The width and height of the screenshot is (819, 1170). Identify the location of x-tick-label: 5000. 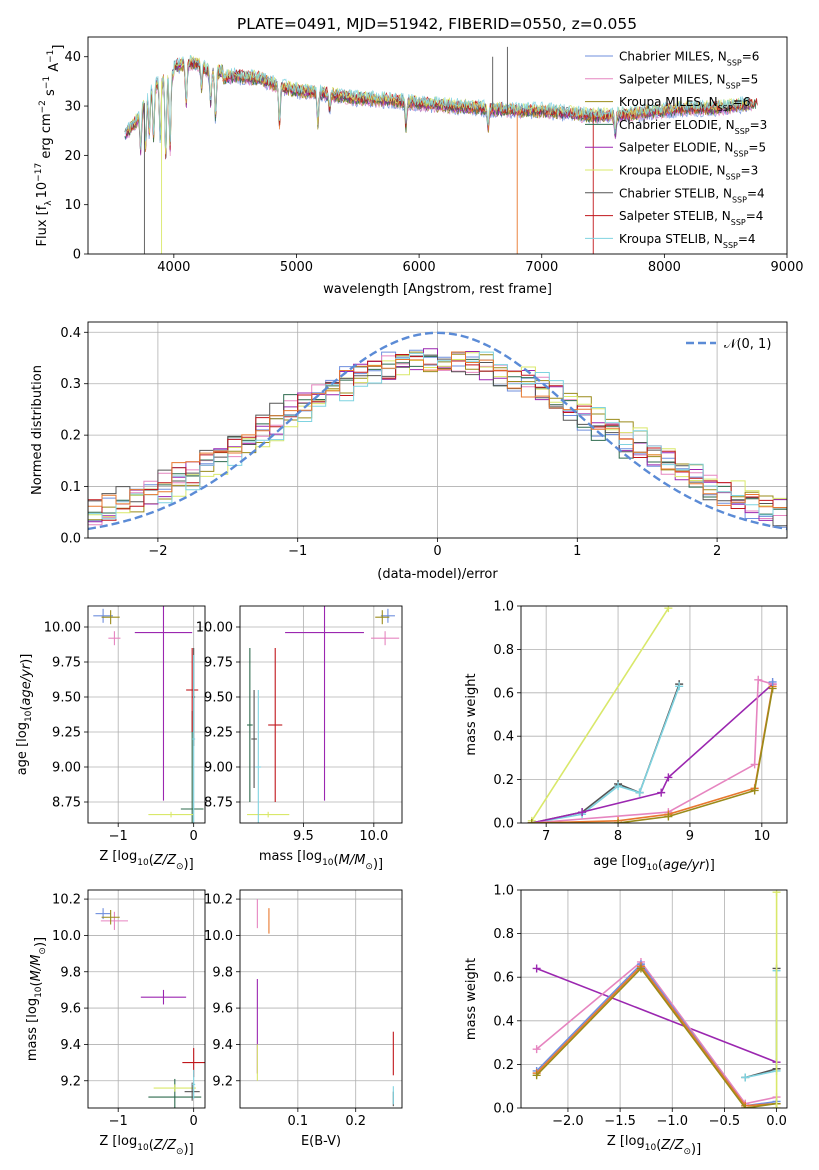
(296, 267).